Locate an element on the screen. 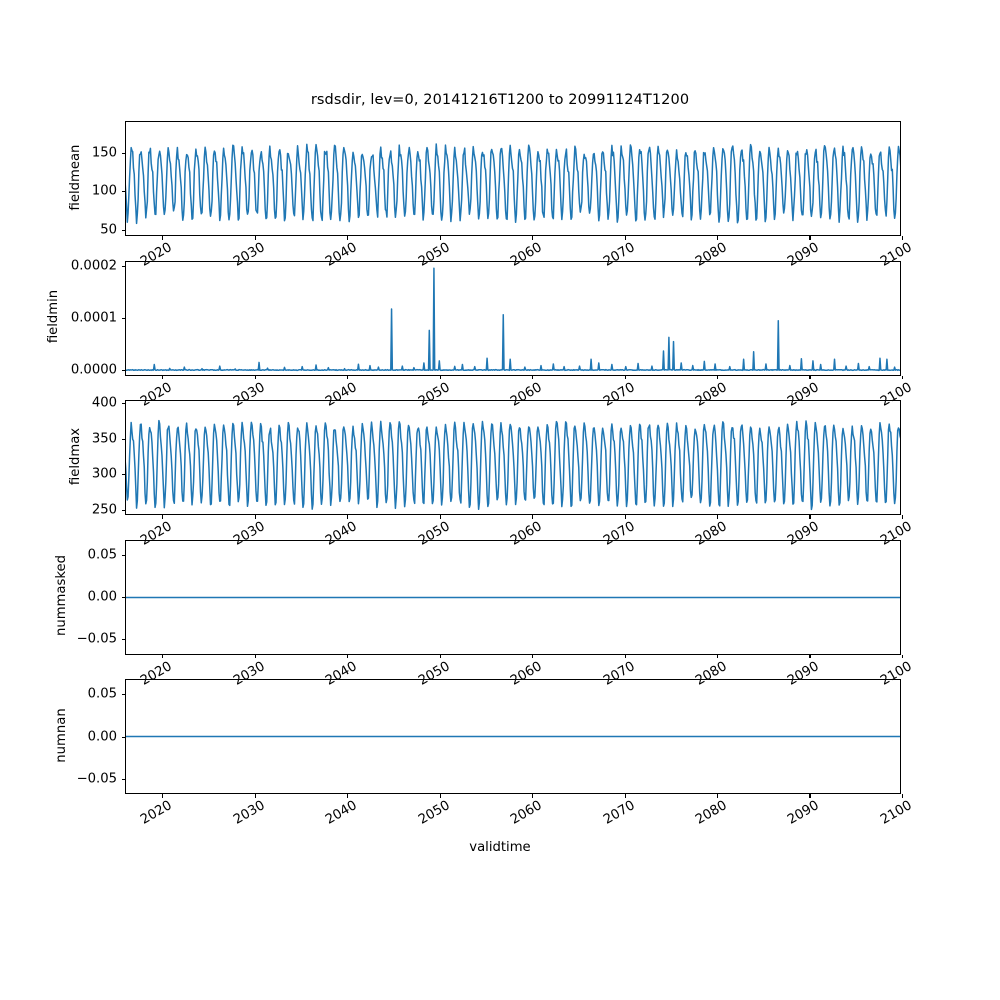 The image size is (1000, 1000). y-tick-label: 0.0001 is located at coordinates (93, 318).